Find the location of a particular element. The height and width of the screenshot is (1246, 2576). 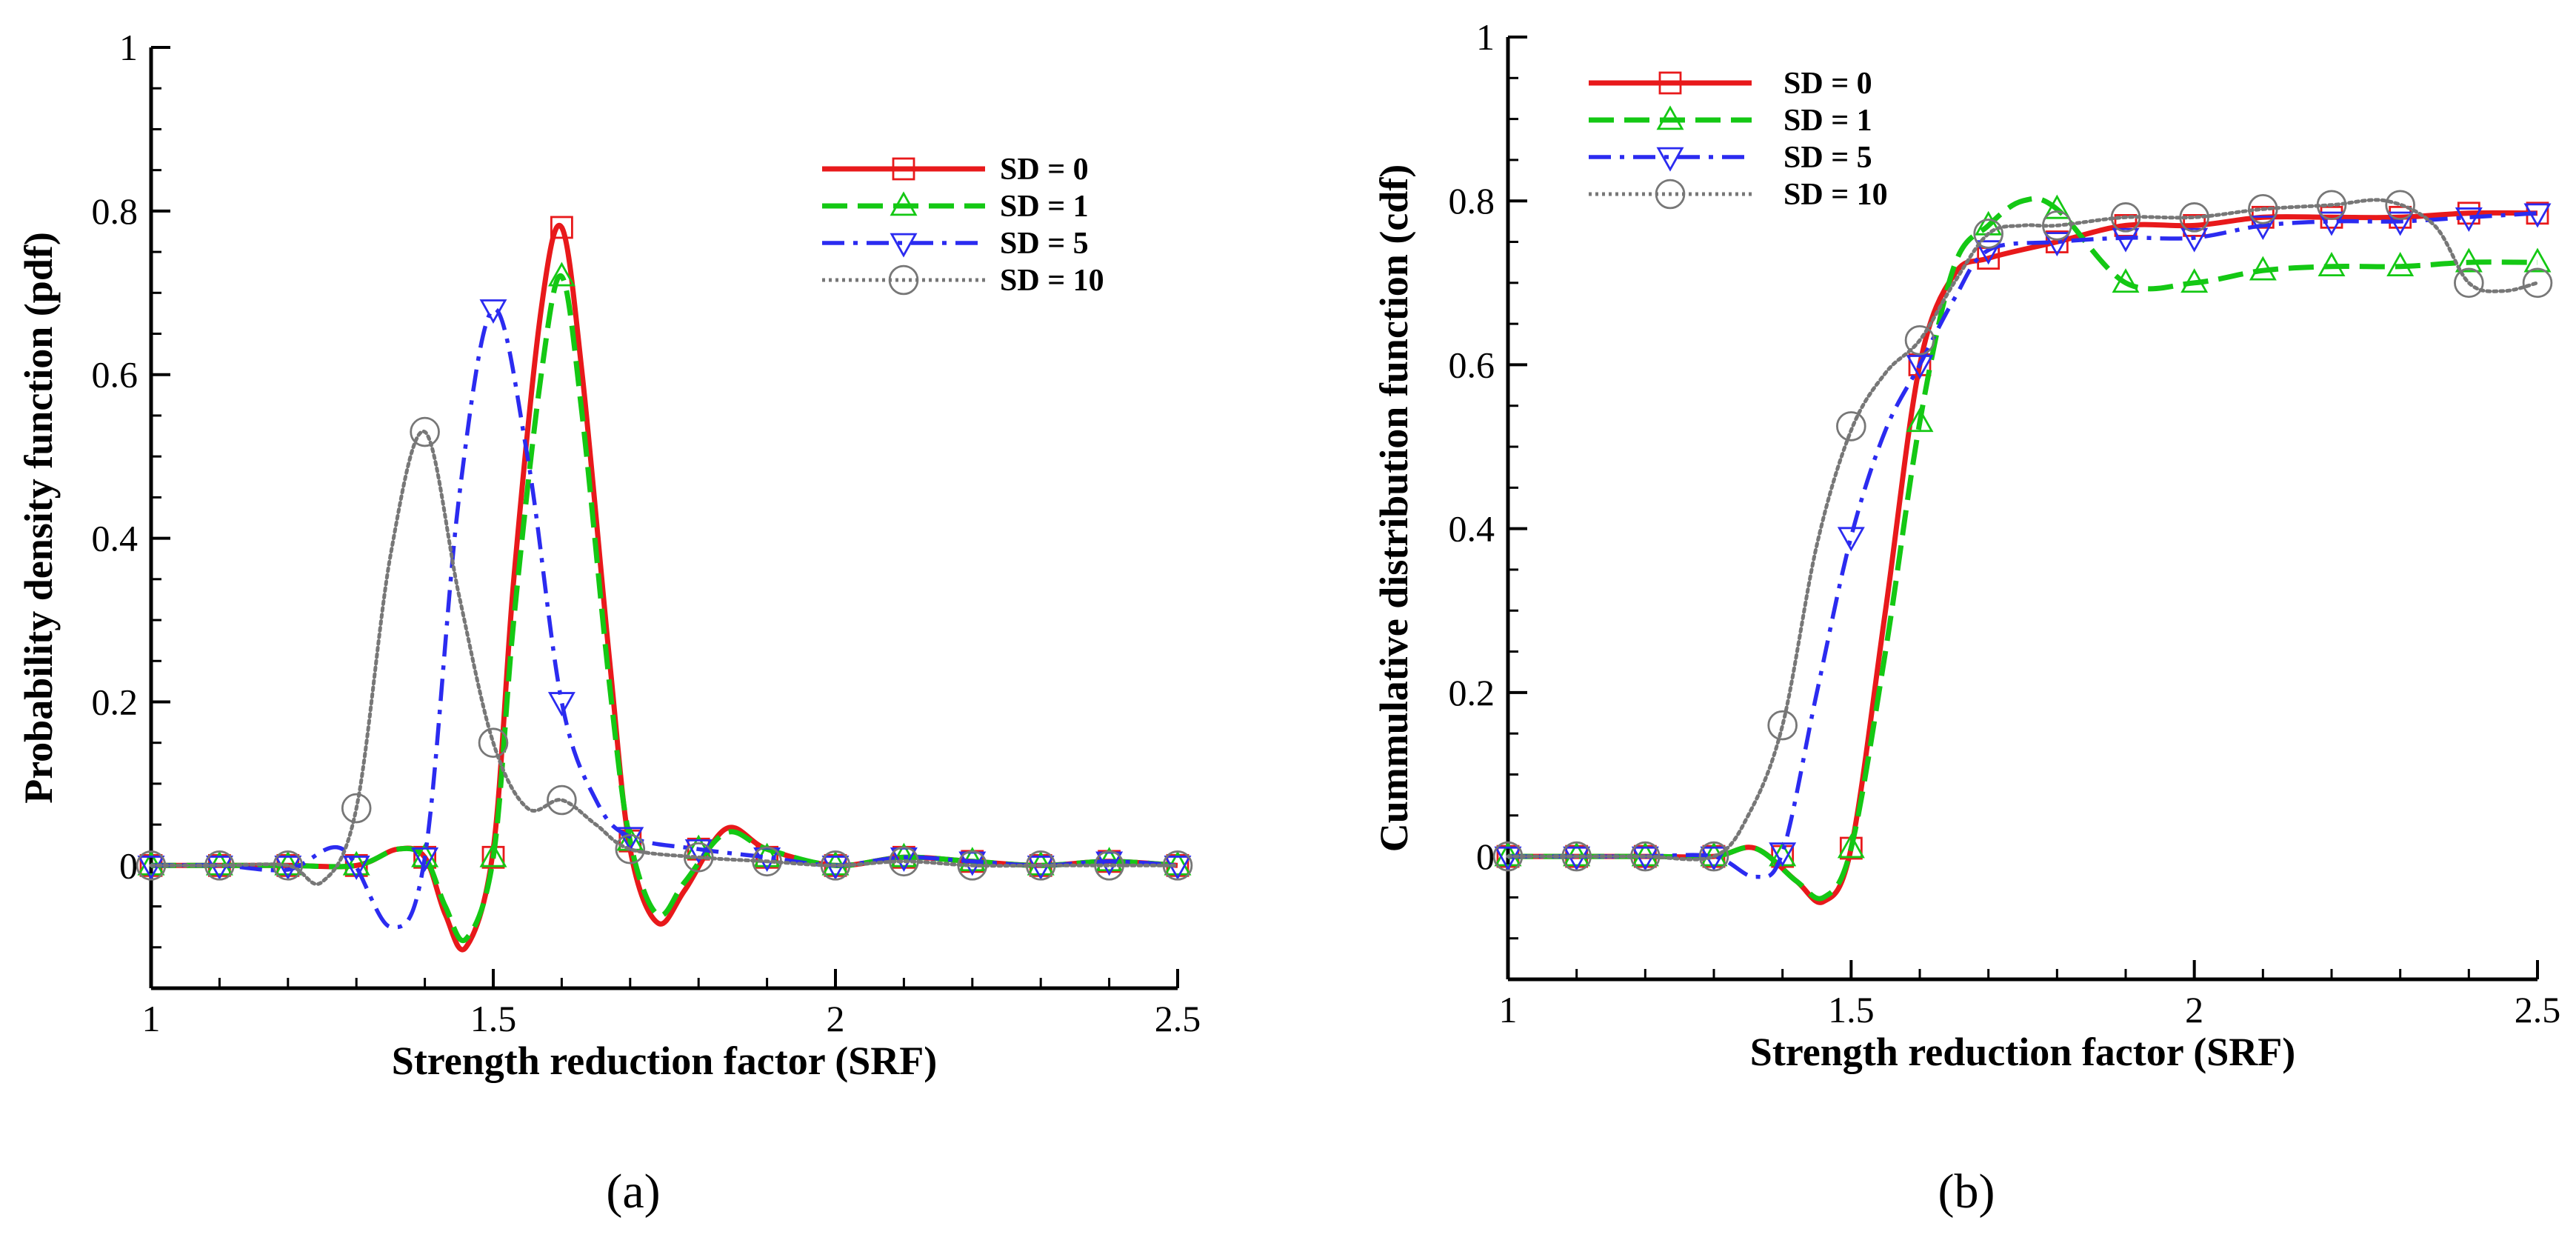

x-tick-label: 2.5 is located at coordinates (1178, 1019).